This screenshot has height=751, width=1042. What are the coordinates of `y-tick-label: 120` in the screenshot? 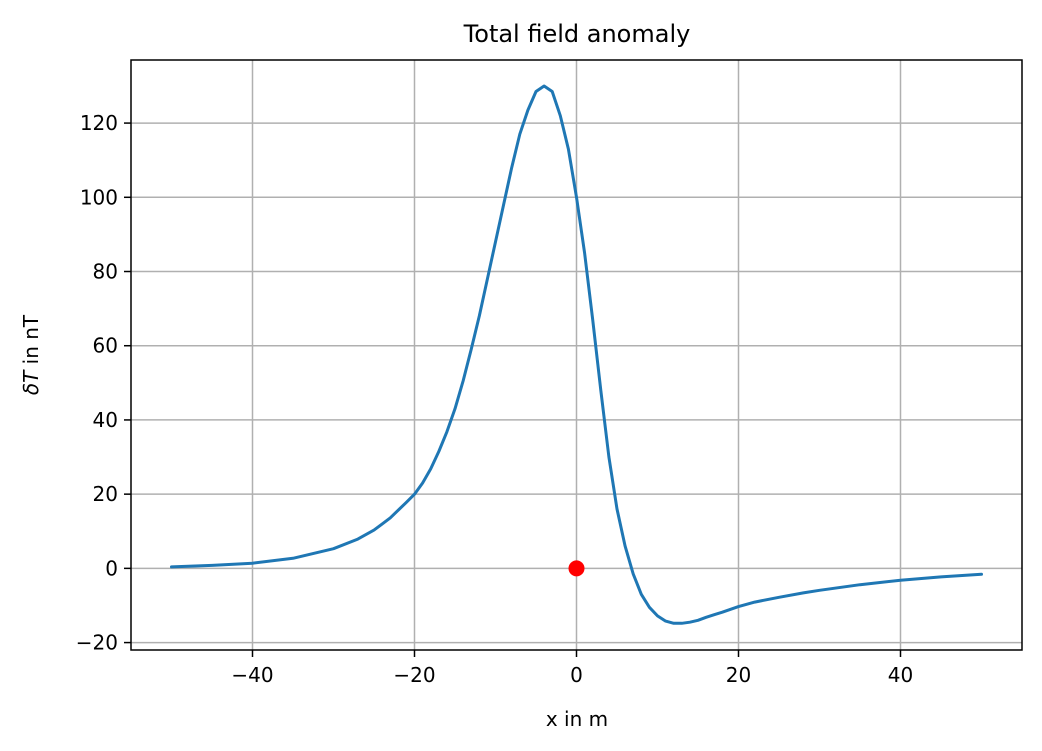 It's located at (99, 123).